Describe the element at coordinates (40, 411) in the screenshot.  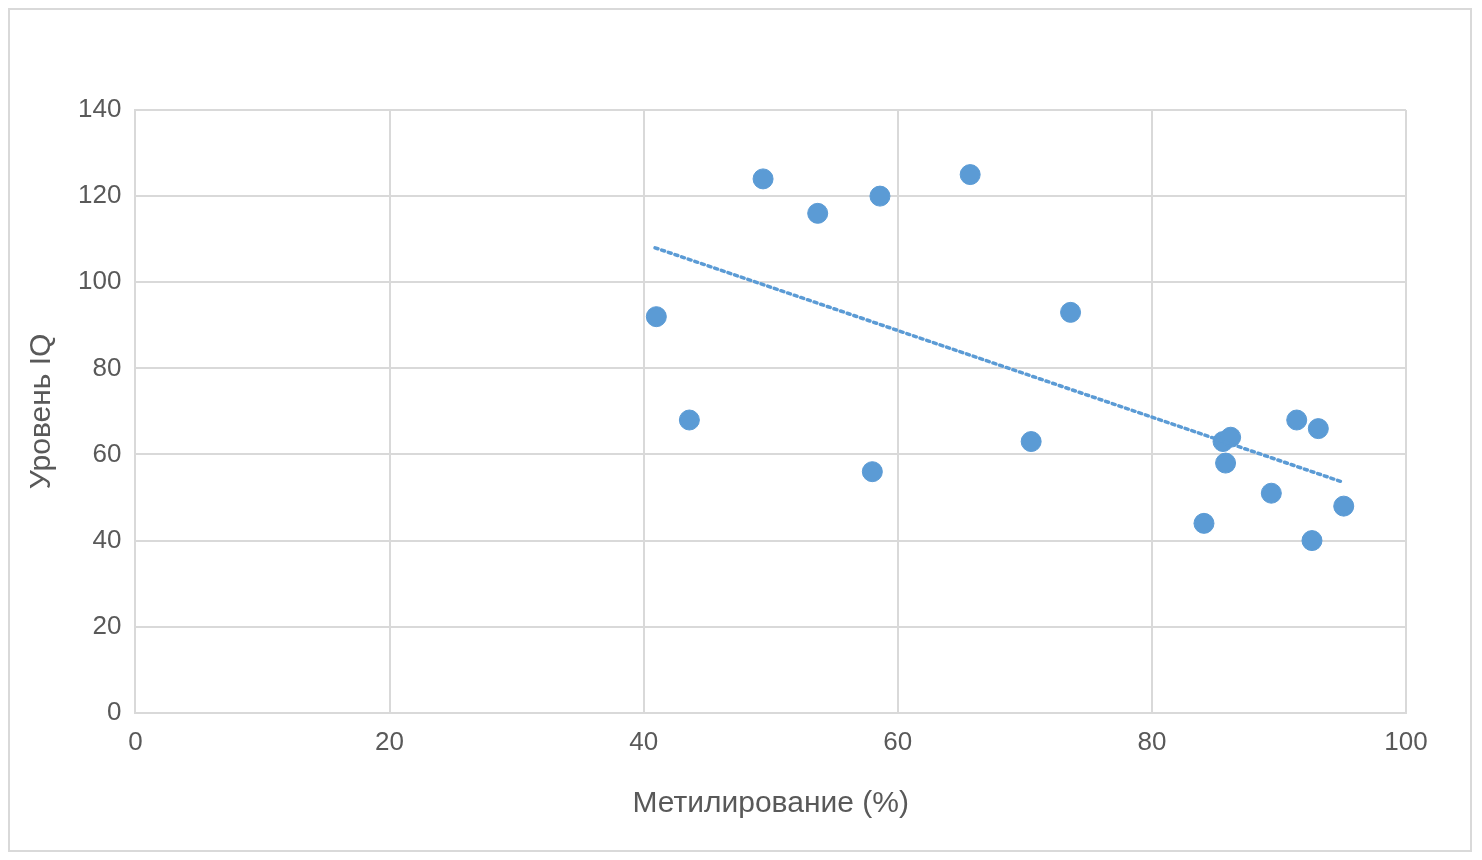
I see `y-axis-title: Уровень IQ` at that location.